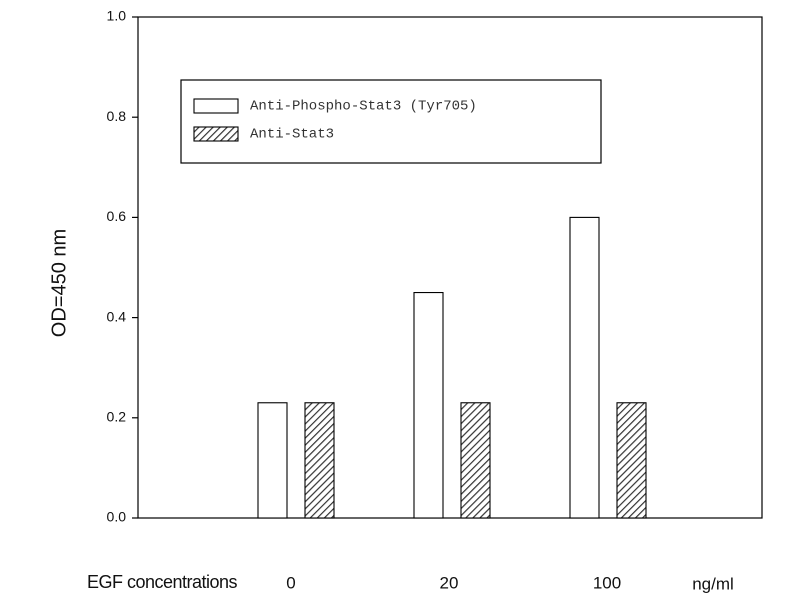 This screenshot has height=600, width=800. What do you see at coordinates (391, 121) in the screenshot?
I see `legend-box` at bounding box center [391, 121].